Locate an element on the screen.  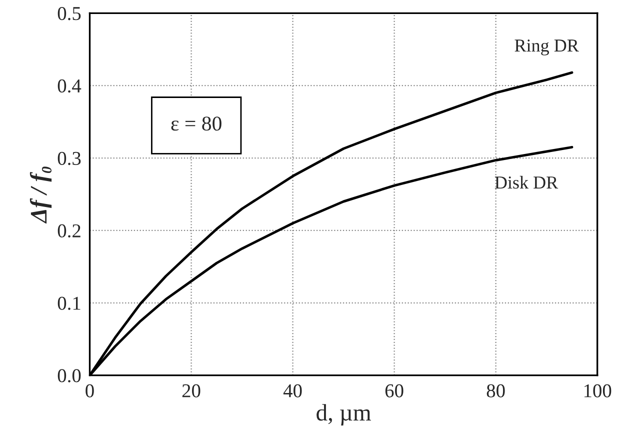
series-label: Disk DR is located at coordinates (526, 182).